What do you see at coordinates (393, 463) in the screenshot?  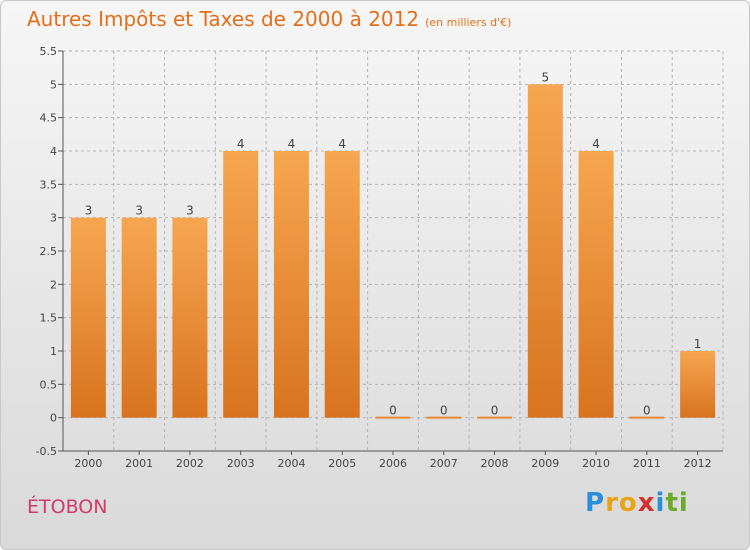 I see `x-tick-label-2006: 2006` at bounding box center [393, 463].